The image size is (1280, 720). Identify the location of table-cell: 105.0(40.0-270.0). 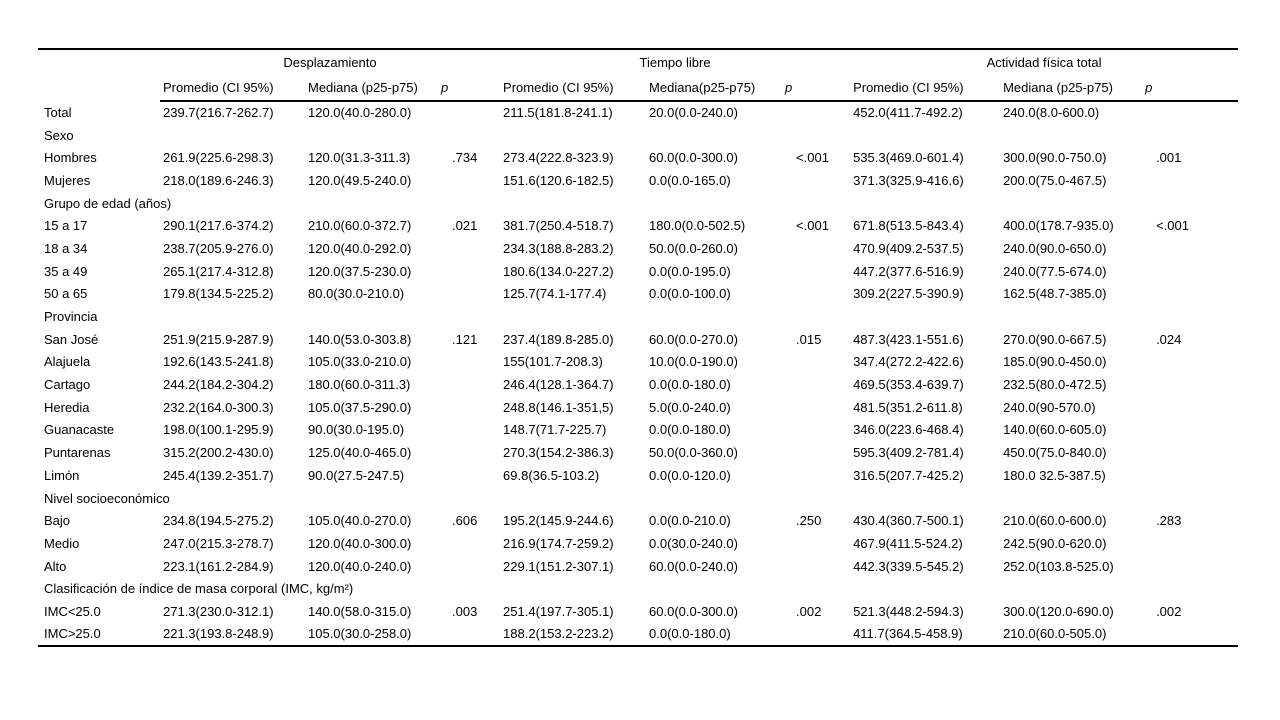
(360, 521).